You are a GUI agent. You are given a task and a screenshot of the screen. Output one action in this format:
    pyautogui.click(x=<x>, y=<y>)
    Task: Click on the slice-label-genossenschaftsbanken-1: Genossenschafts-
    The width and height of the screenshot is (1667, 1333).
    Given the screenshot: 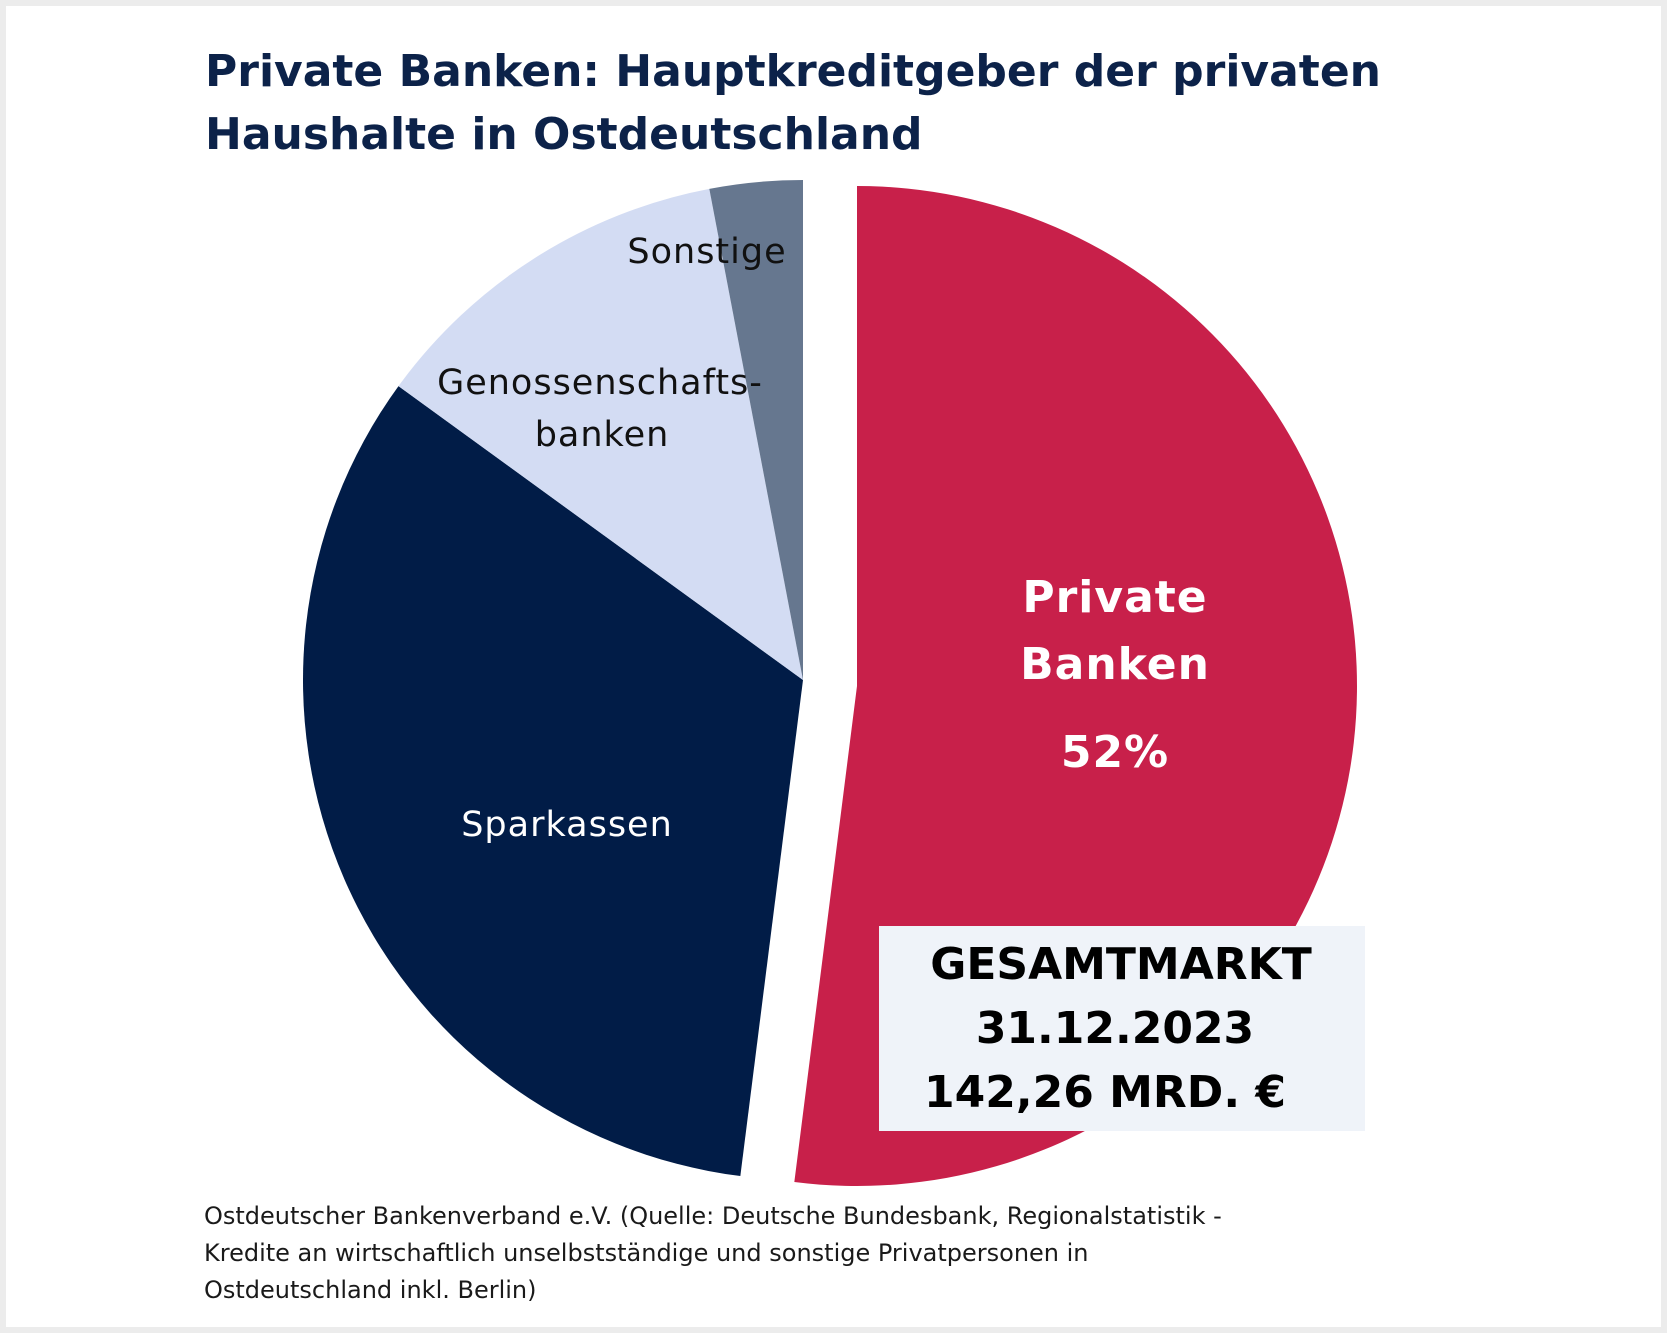 What is the action you would take?
    pyautogui.click(x=600, y=383)
    